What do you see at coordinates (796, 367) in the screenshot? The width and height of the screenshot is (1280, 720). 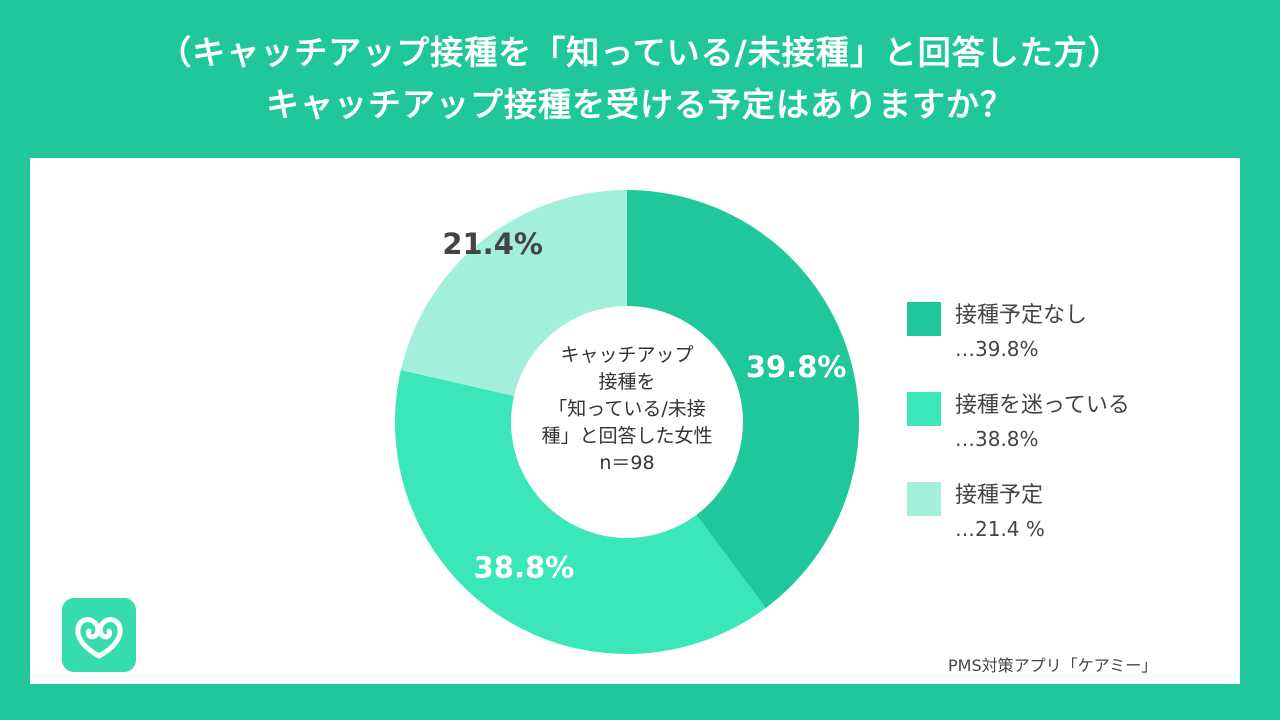 I see `donut-data-label-0: 39.8%` at bounding box center [796, 367].